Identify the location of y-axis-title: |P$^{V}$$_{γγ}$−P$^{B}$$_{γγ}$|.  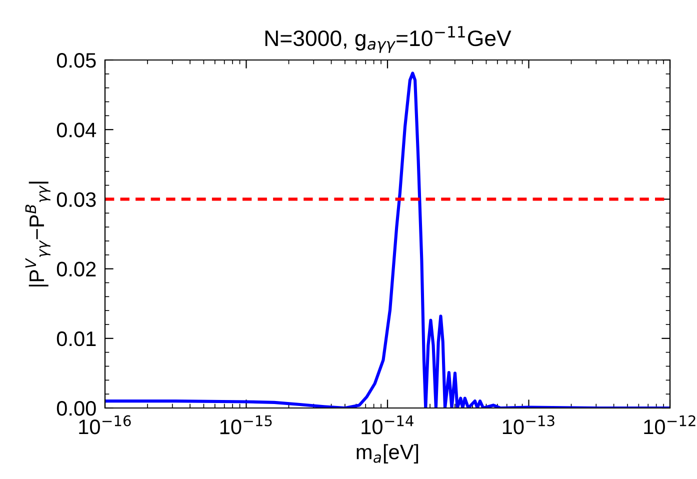
(37, 234).